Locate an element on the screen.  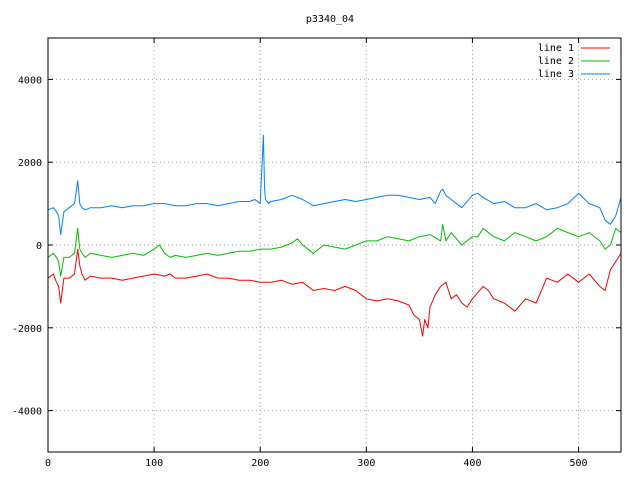
x-tick-label: 400 is located at coordinates (472, 463).